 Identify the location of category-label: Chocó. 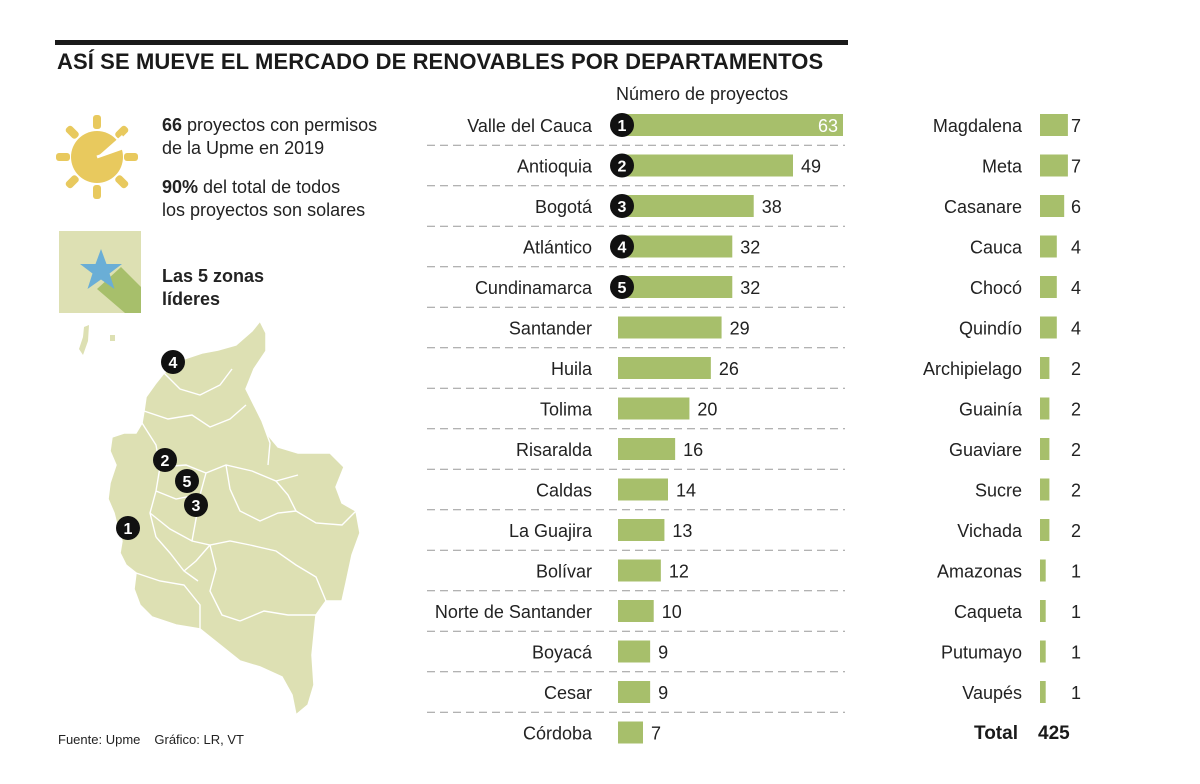
(996, 288).